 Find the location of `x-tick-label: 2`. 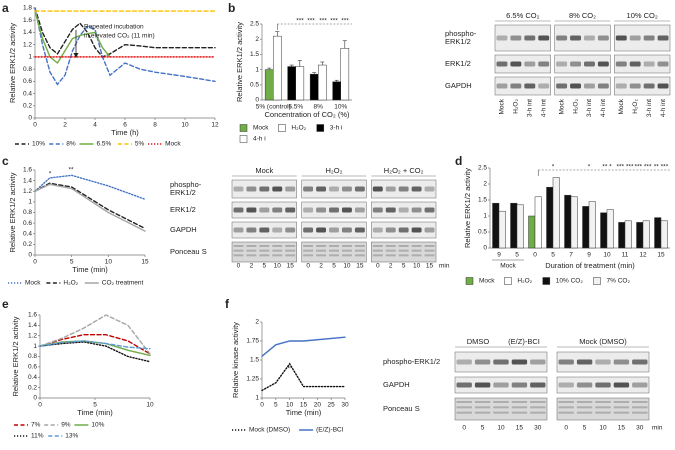

x-tick-label: 2 is located at coordinates (65, 125).